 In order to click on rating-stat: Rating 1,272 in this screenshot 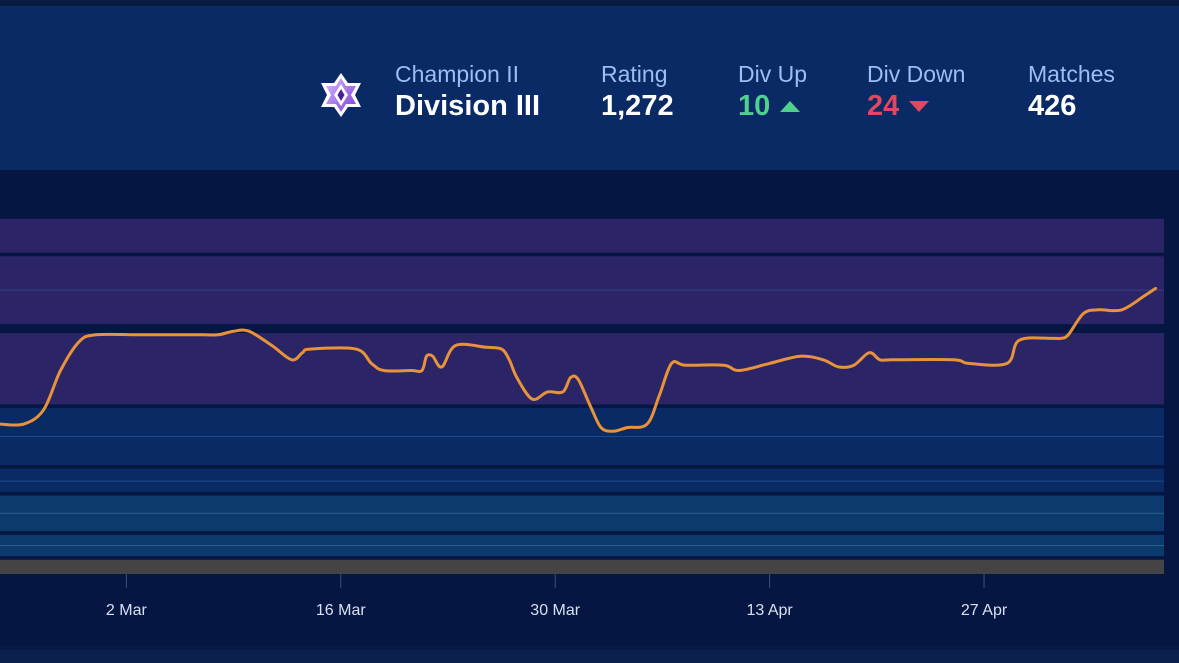, I will do `click(637, 92)`.